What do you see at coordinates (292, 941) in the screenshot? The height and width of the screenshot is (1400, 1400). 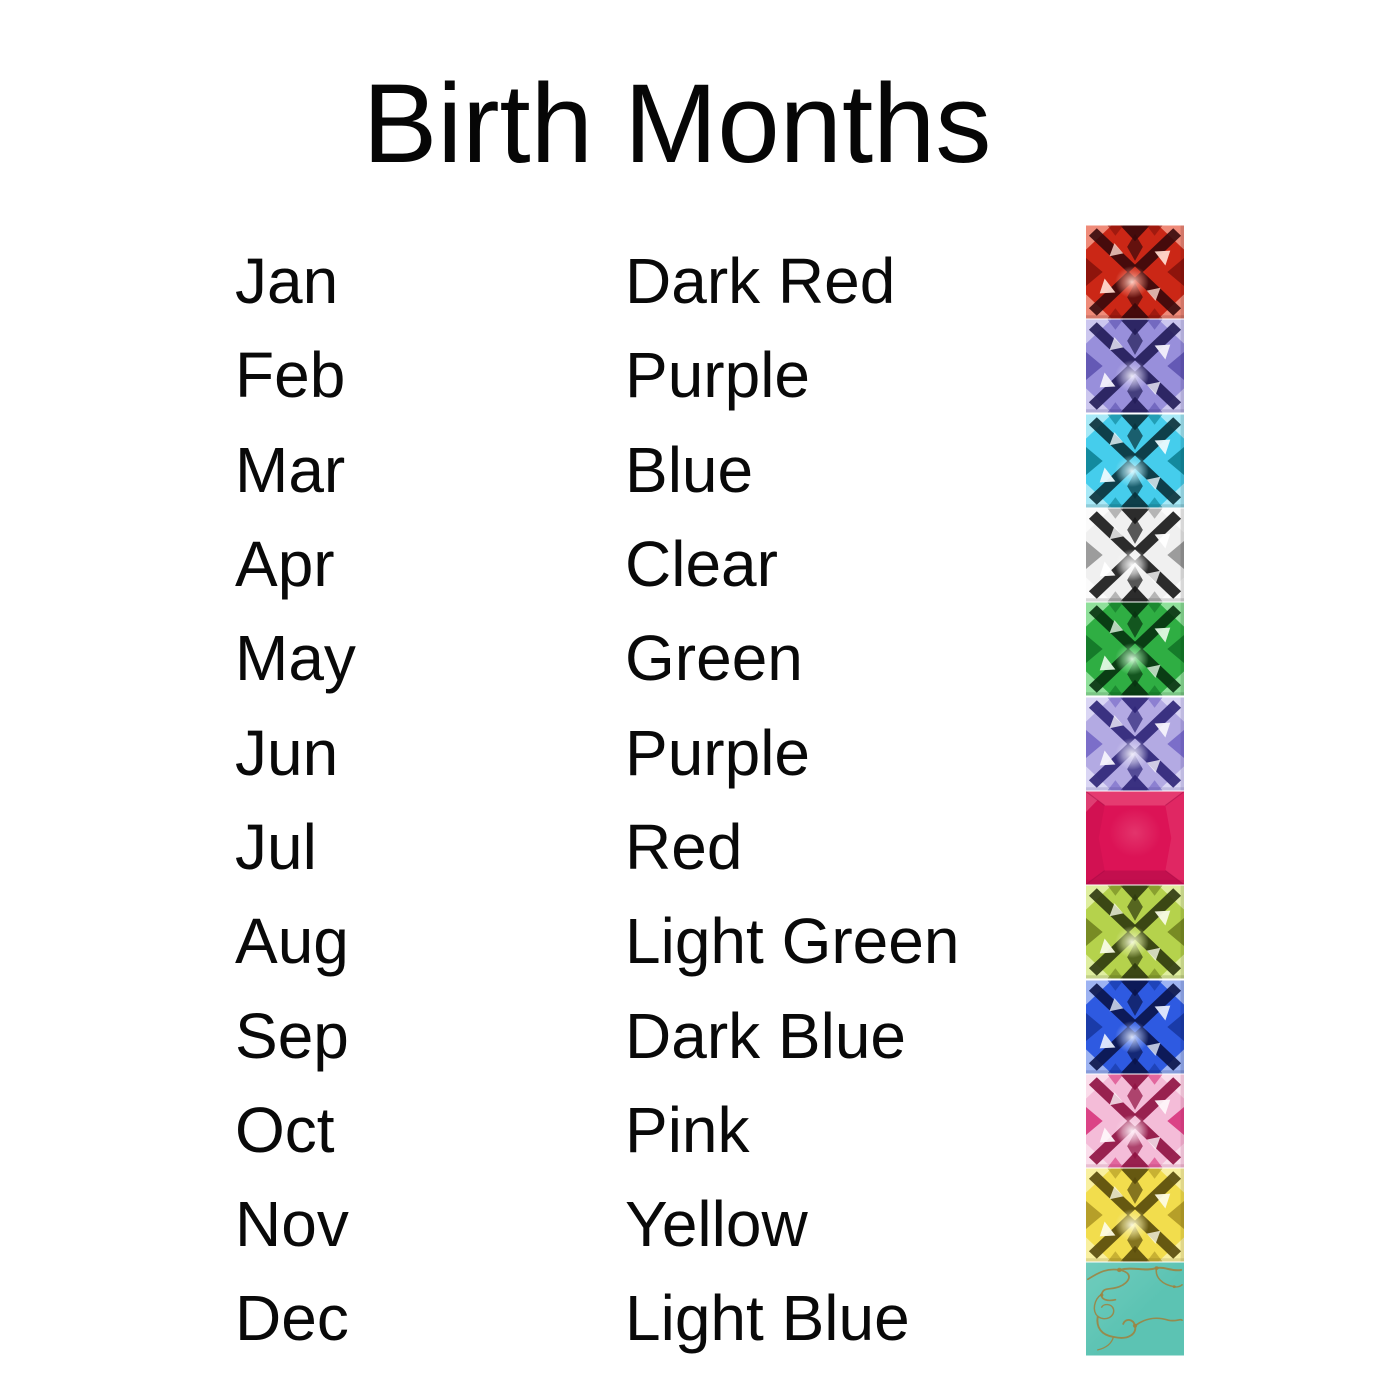 I see `month-label: Aug` at bounding box center [292, 941].